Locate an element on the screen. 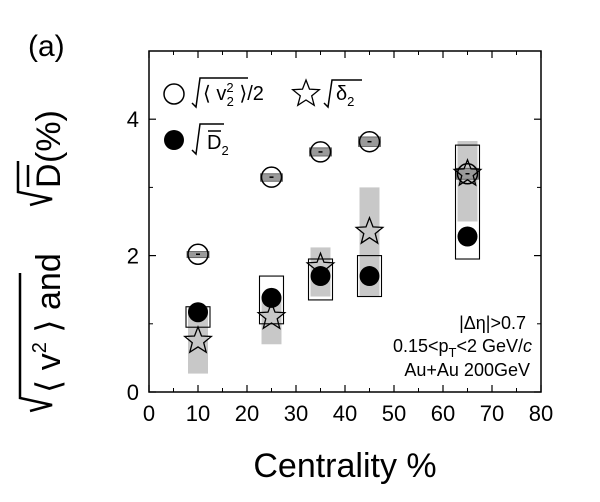  x-tick-label-3: 30 is located at coordinates (296, 413).